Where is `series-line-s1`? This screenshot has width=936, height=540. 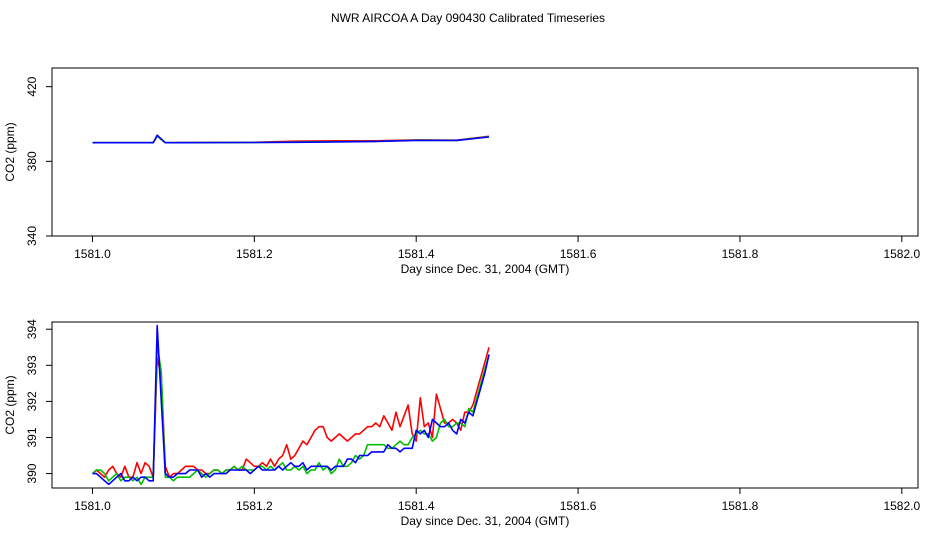 series-line-s1 is located at coordinates (290, 413).